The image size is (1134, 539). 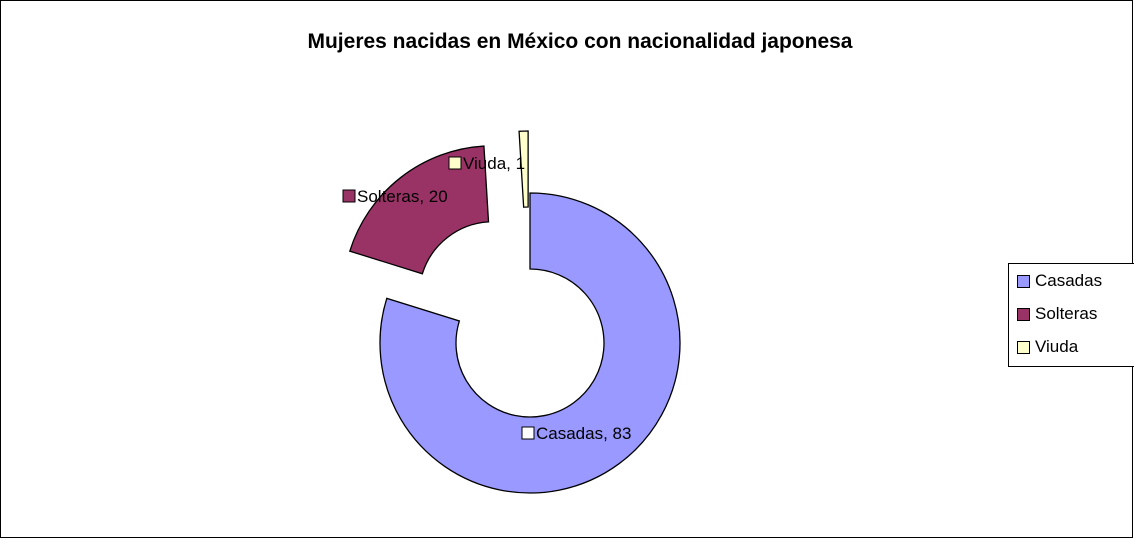 What do you see at coordinates (583, 433) in the screenshot?
I see `data-label-text-casadas: Casadas, 83` at bounding box center [583, 433].